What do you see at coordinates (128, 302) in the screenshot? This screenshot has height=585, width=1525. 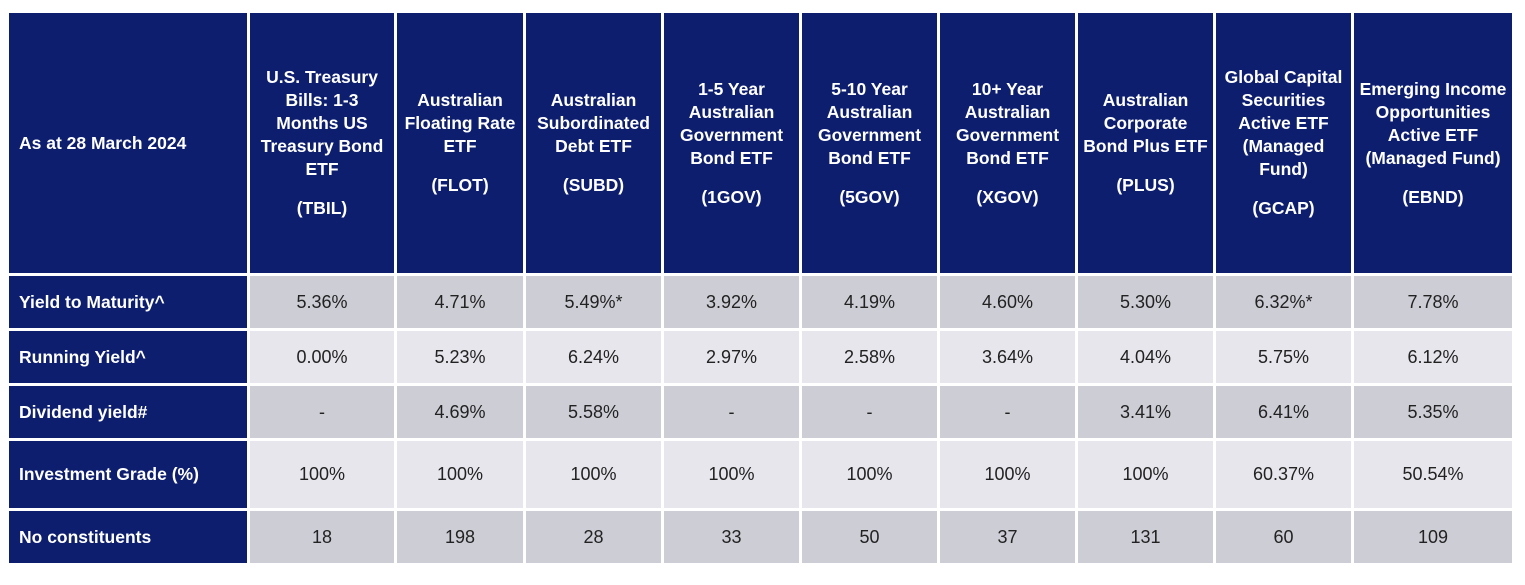 I see `row-label: Yield to Maturity^` at bounding box center [128, 302].